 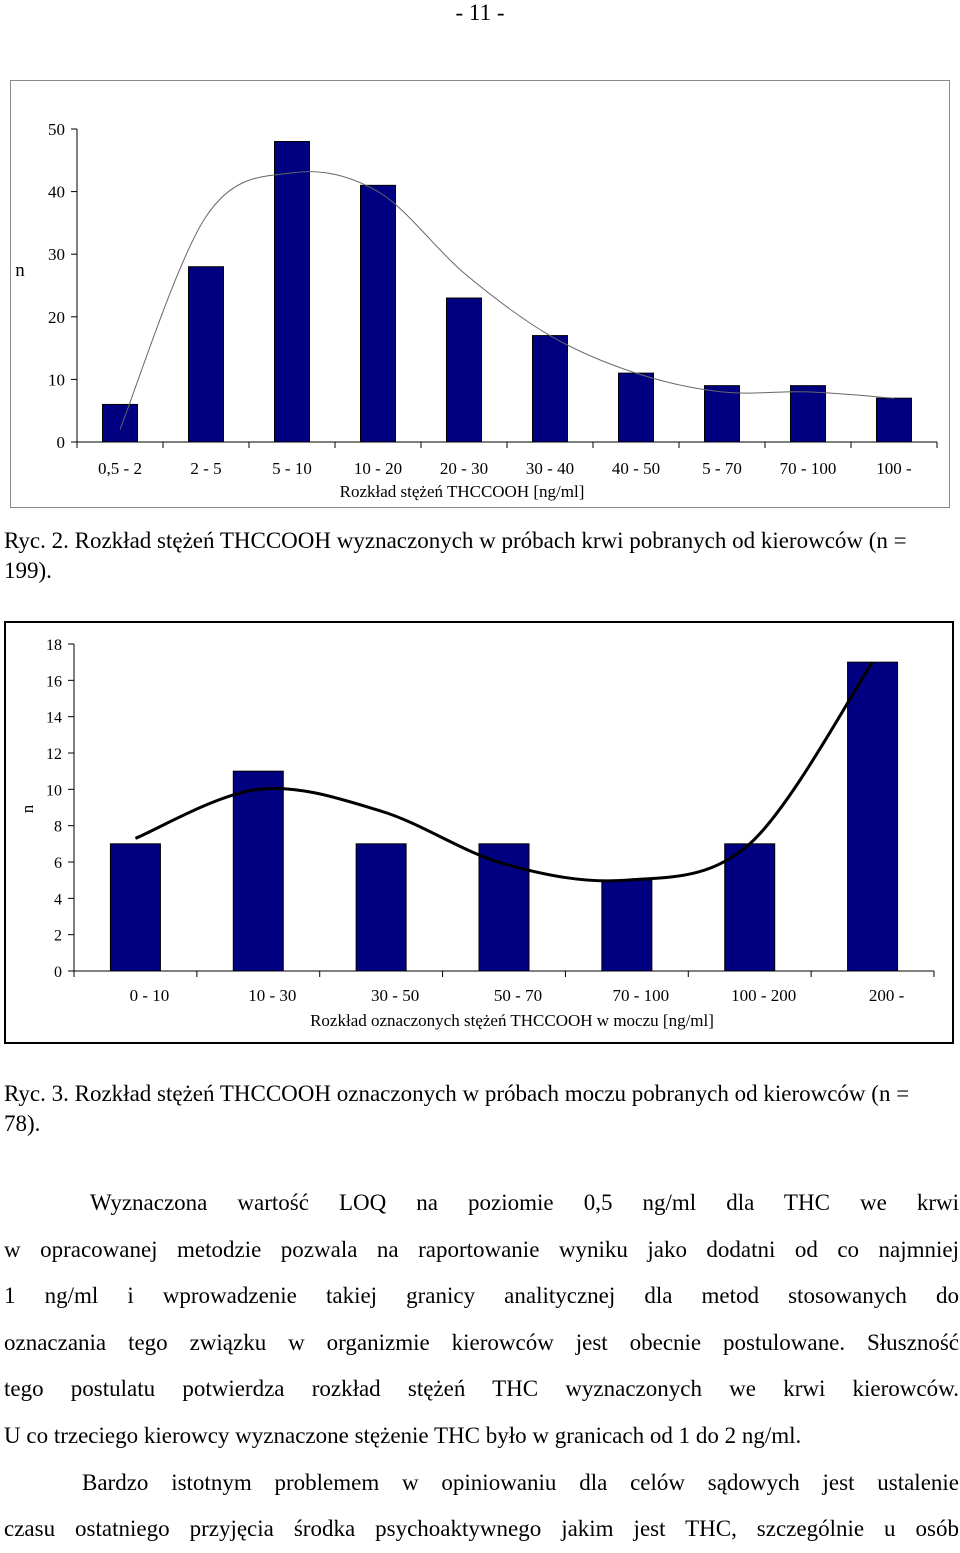 I want to click on x-tick-label: 0 - 10, so click(x=150, y=995).